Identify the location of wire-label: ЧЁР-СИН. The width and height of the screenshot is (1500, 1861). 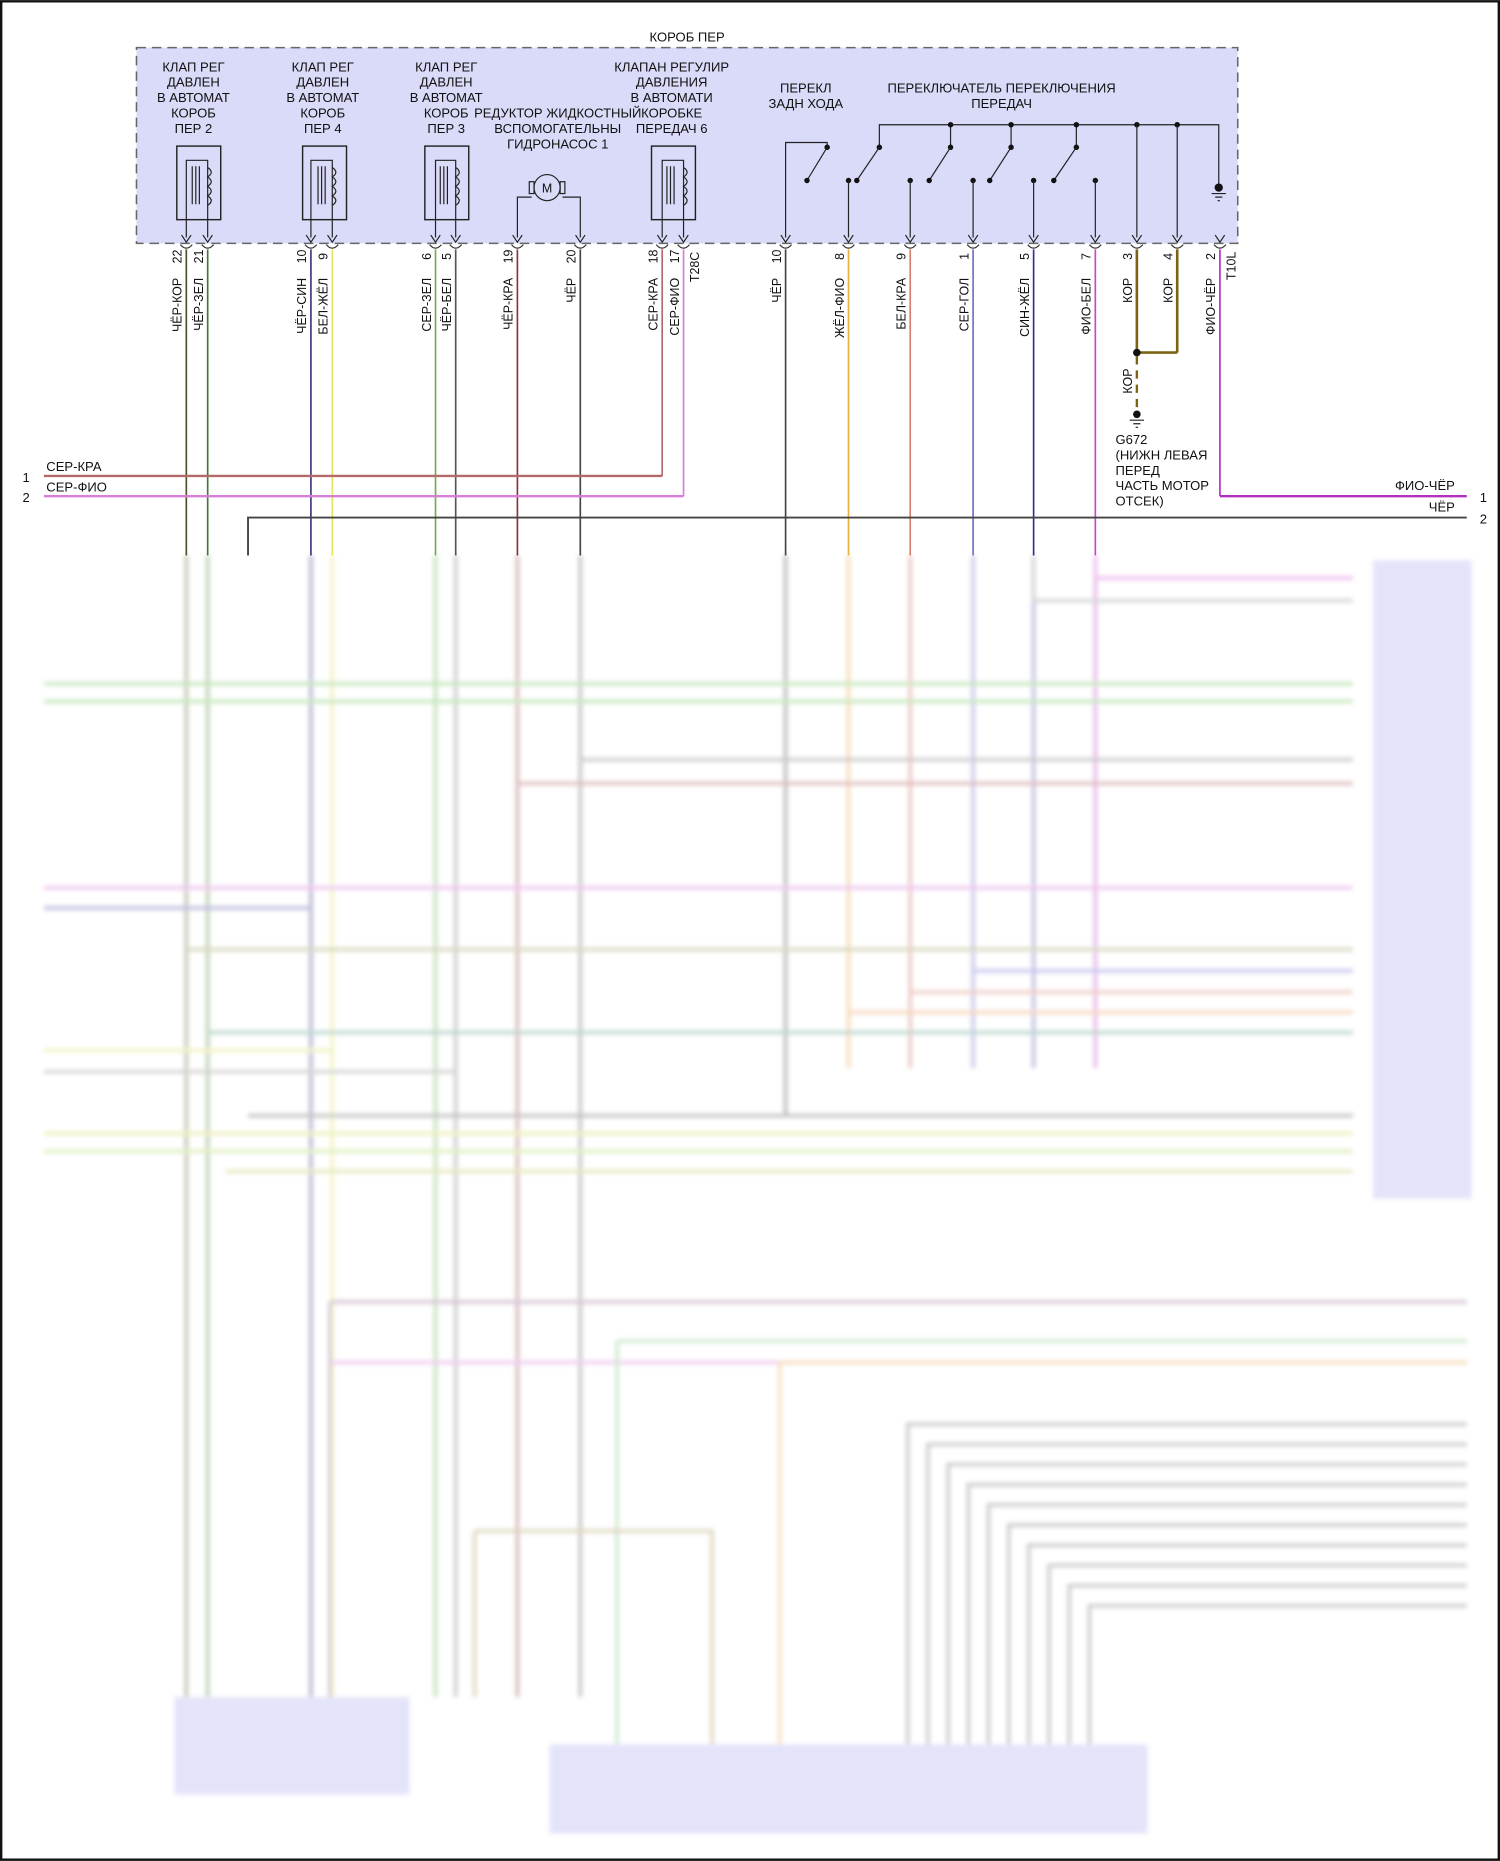
(302, 306).